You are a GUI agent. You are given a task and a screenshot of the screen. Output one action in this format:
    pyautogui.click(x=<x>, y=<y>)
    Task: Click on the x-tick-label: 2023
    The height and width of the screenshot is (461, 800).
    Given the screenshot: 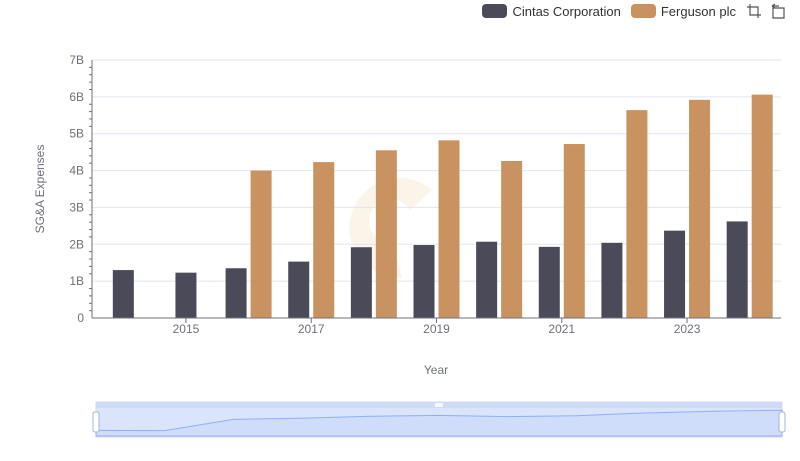 What is the action you would take?
    pyautogui.click(x=687, y=329)
    